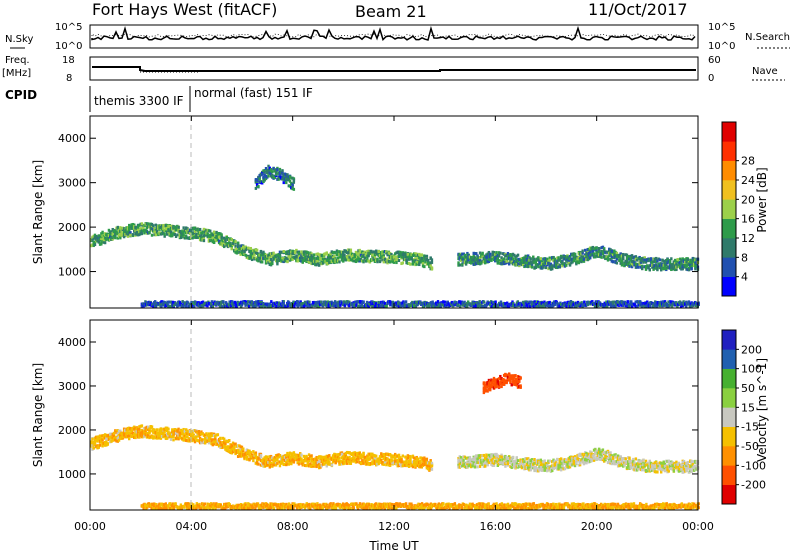 The height and width of the screenshot is (554, 800). Describe the element at coordinates (38, 212) in the screenshot. I see `power-ylabel: Slant Range [km]` at that location.